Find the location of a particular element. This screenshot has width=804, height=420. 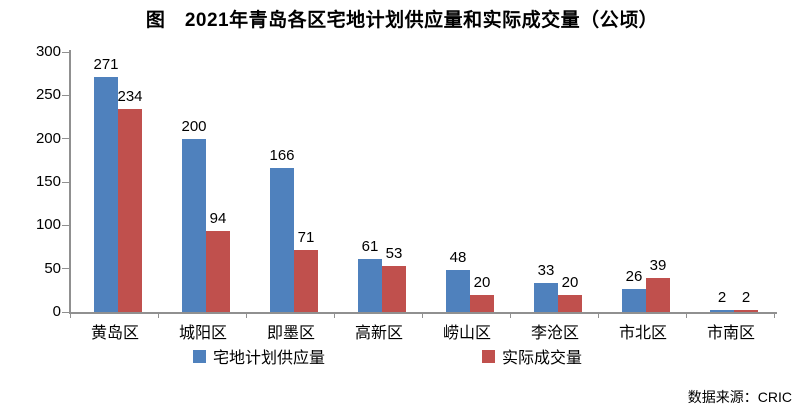

bar-group: 61 53 高新区 is located at coordinates (379, 197).